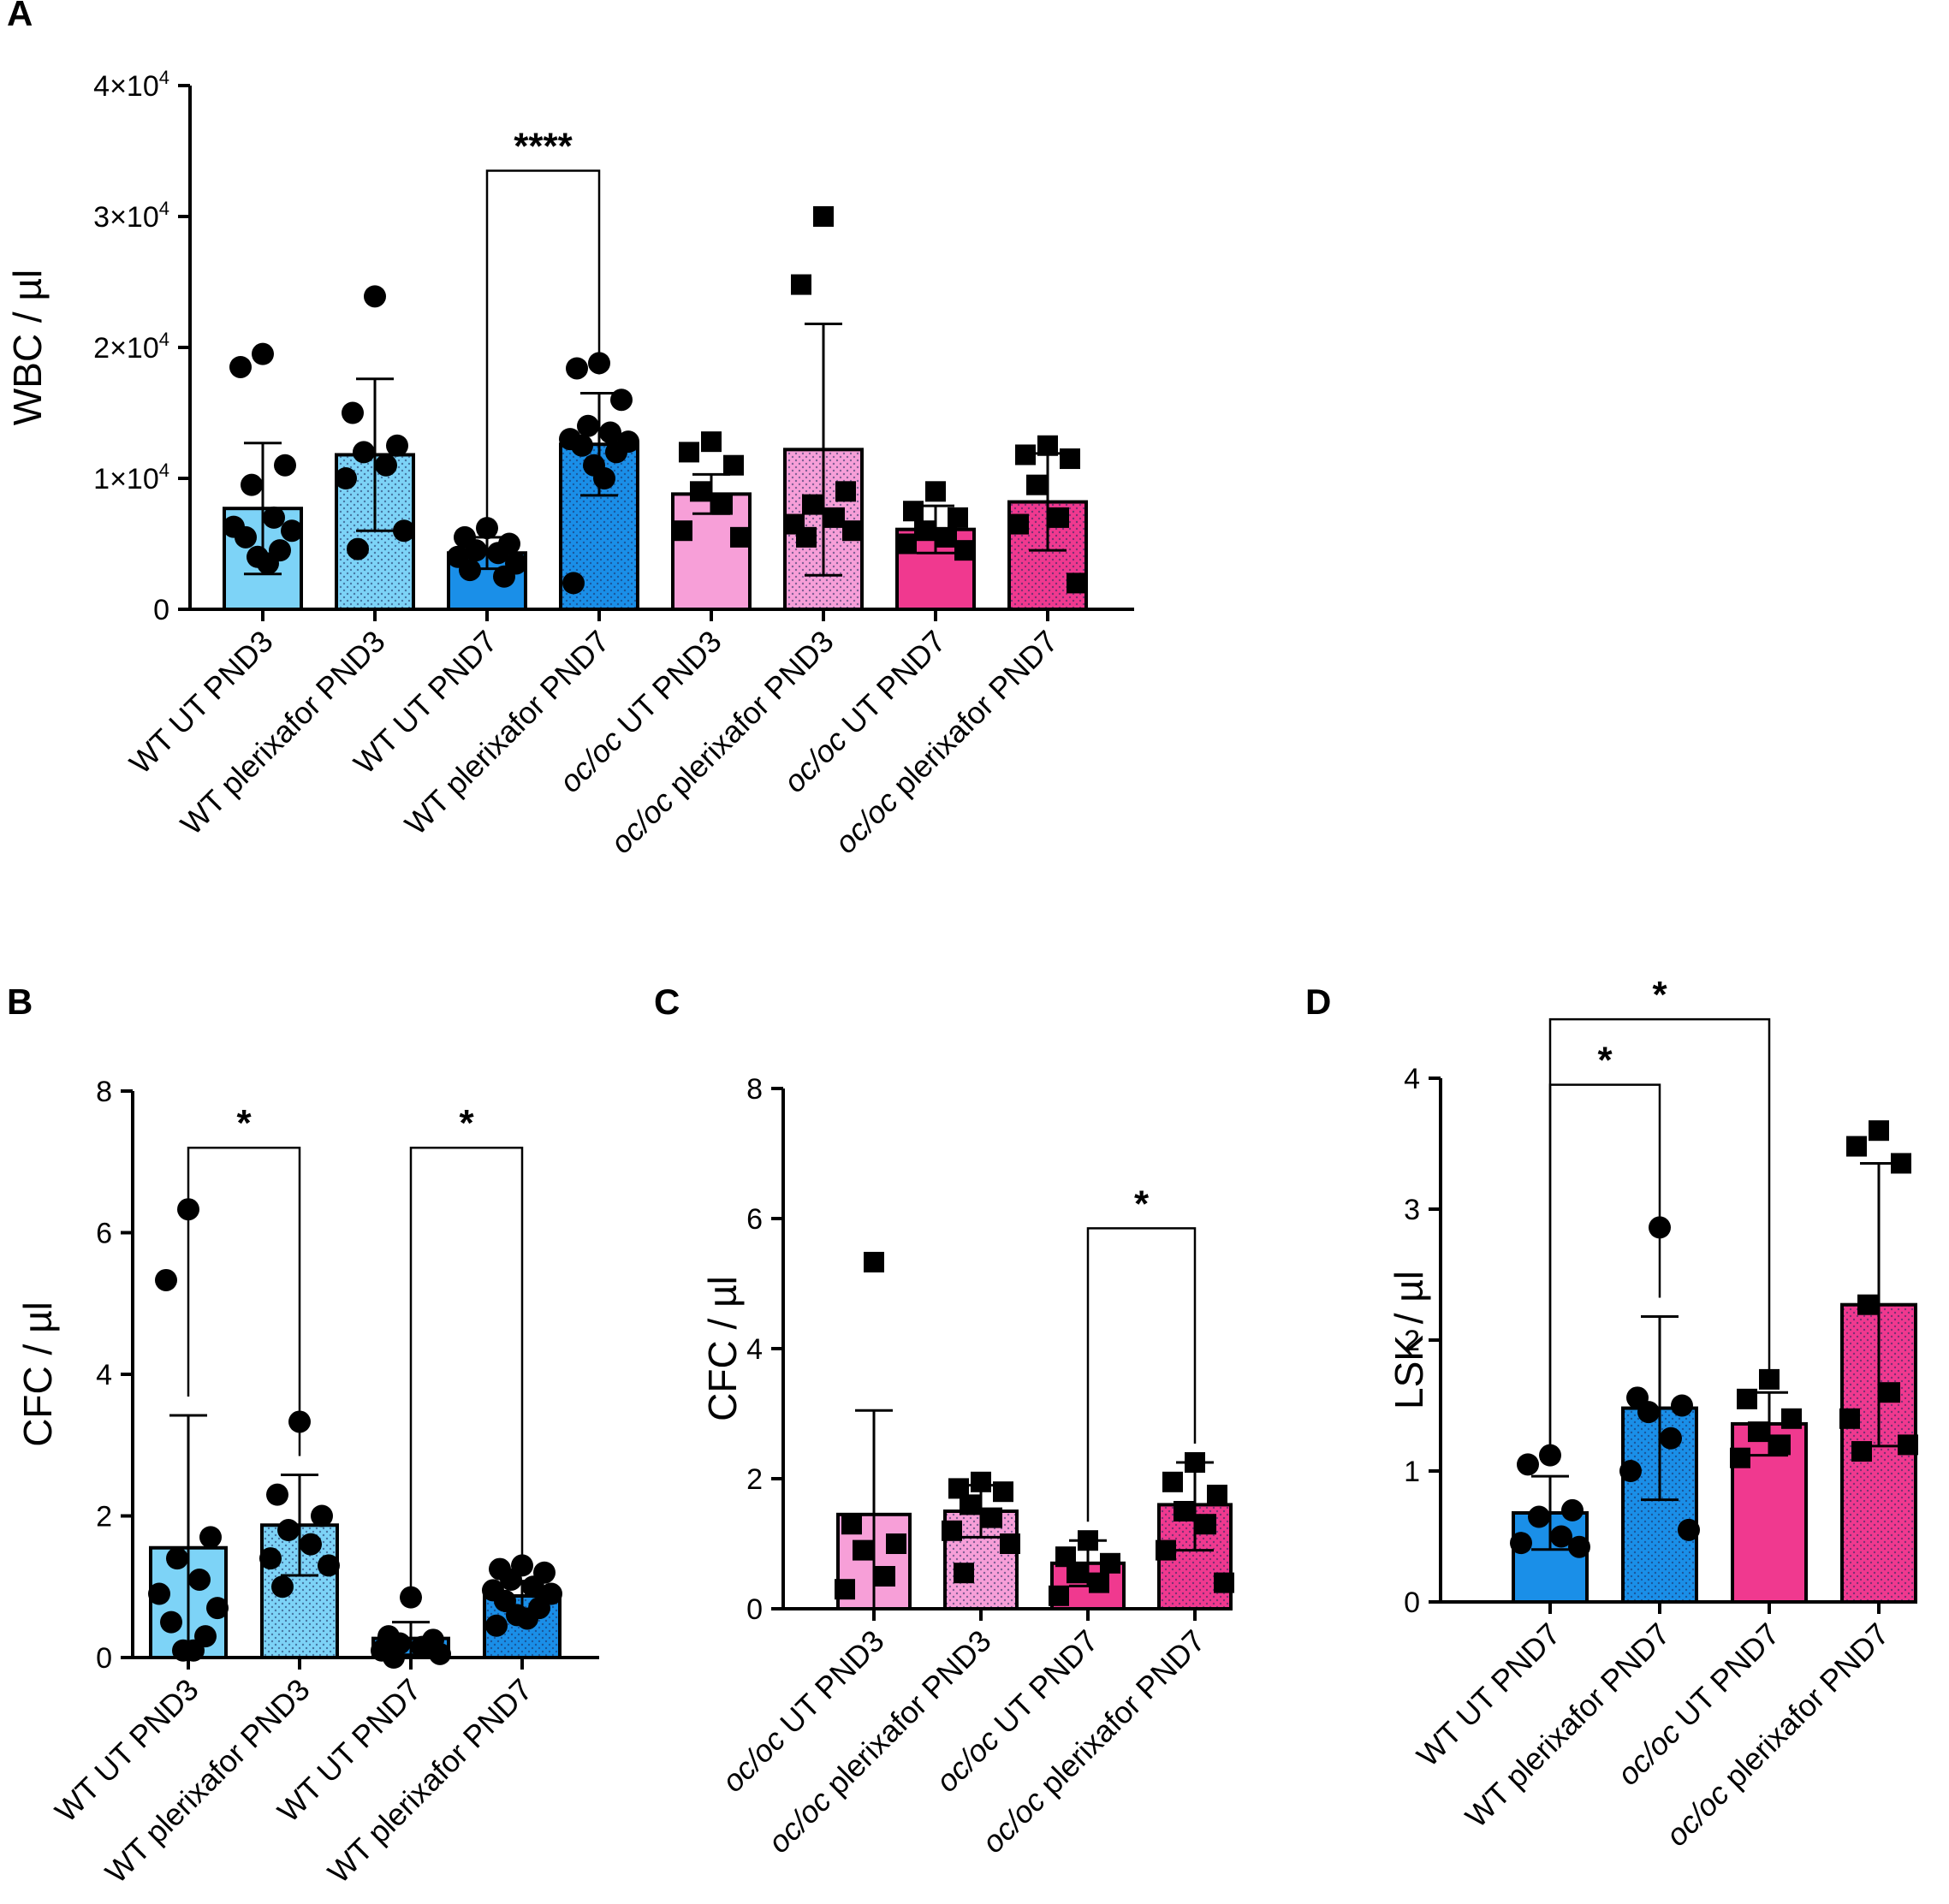  I want to click on y-axis-label: LSK / µl, so click(1409, 1340).